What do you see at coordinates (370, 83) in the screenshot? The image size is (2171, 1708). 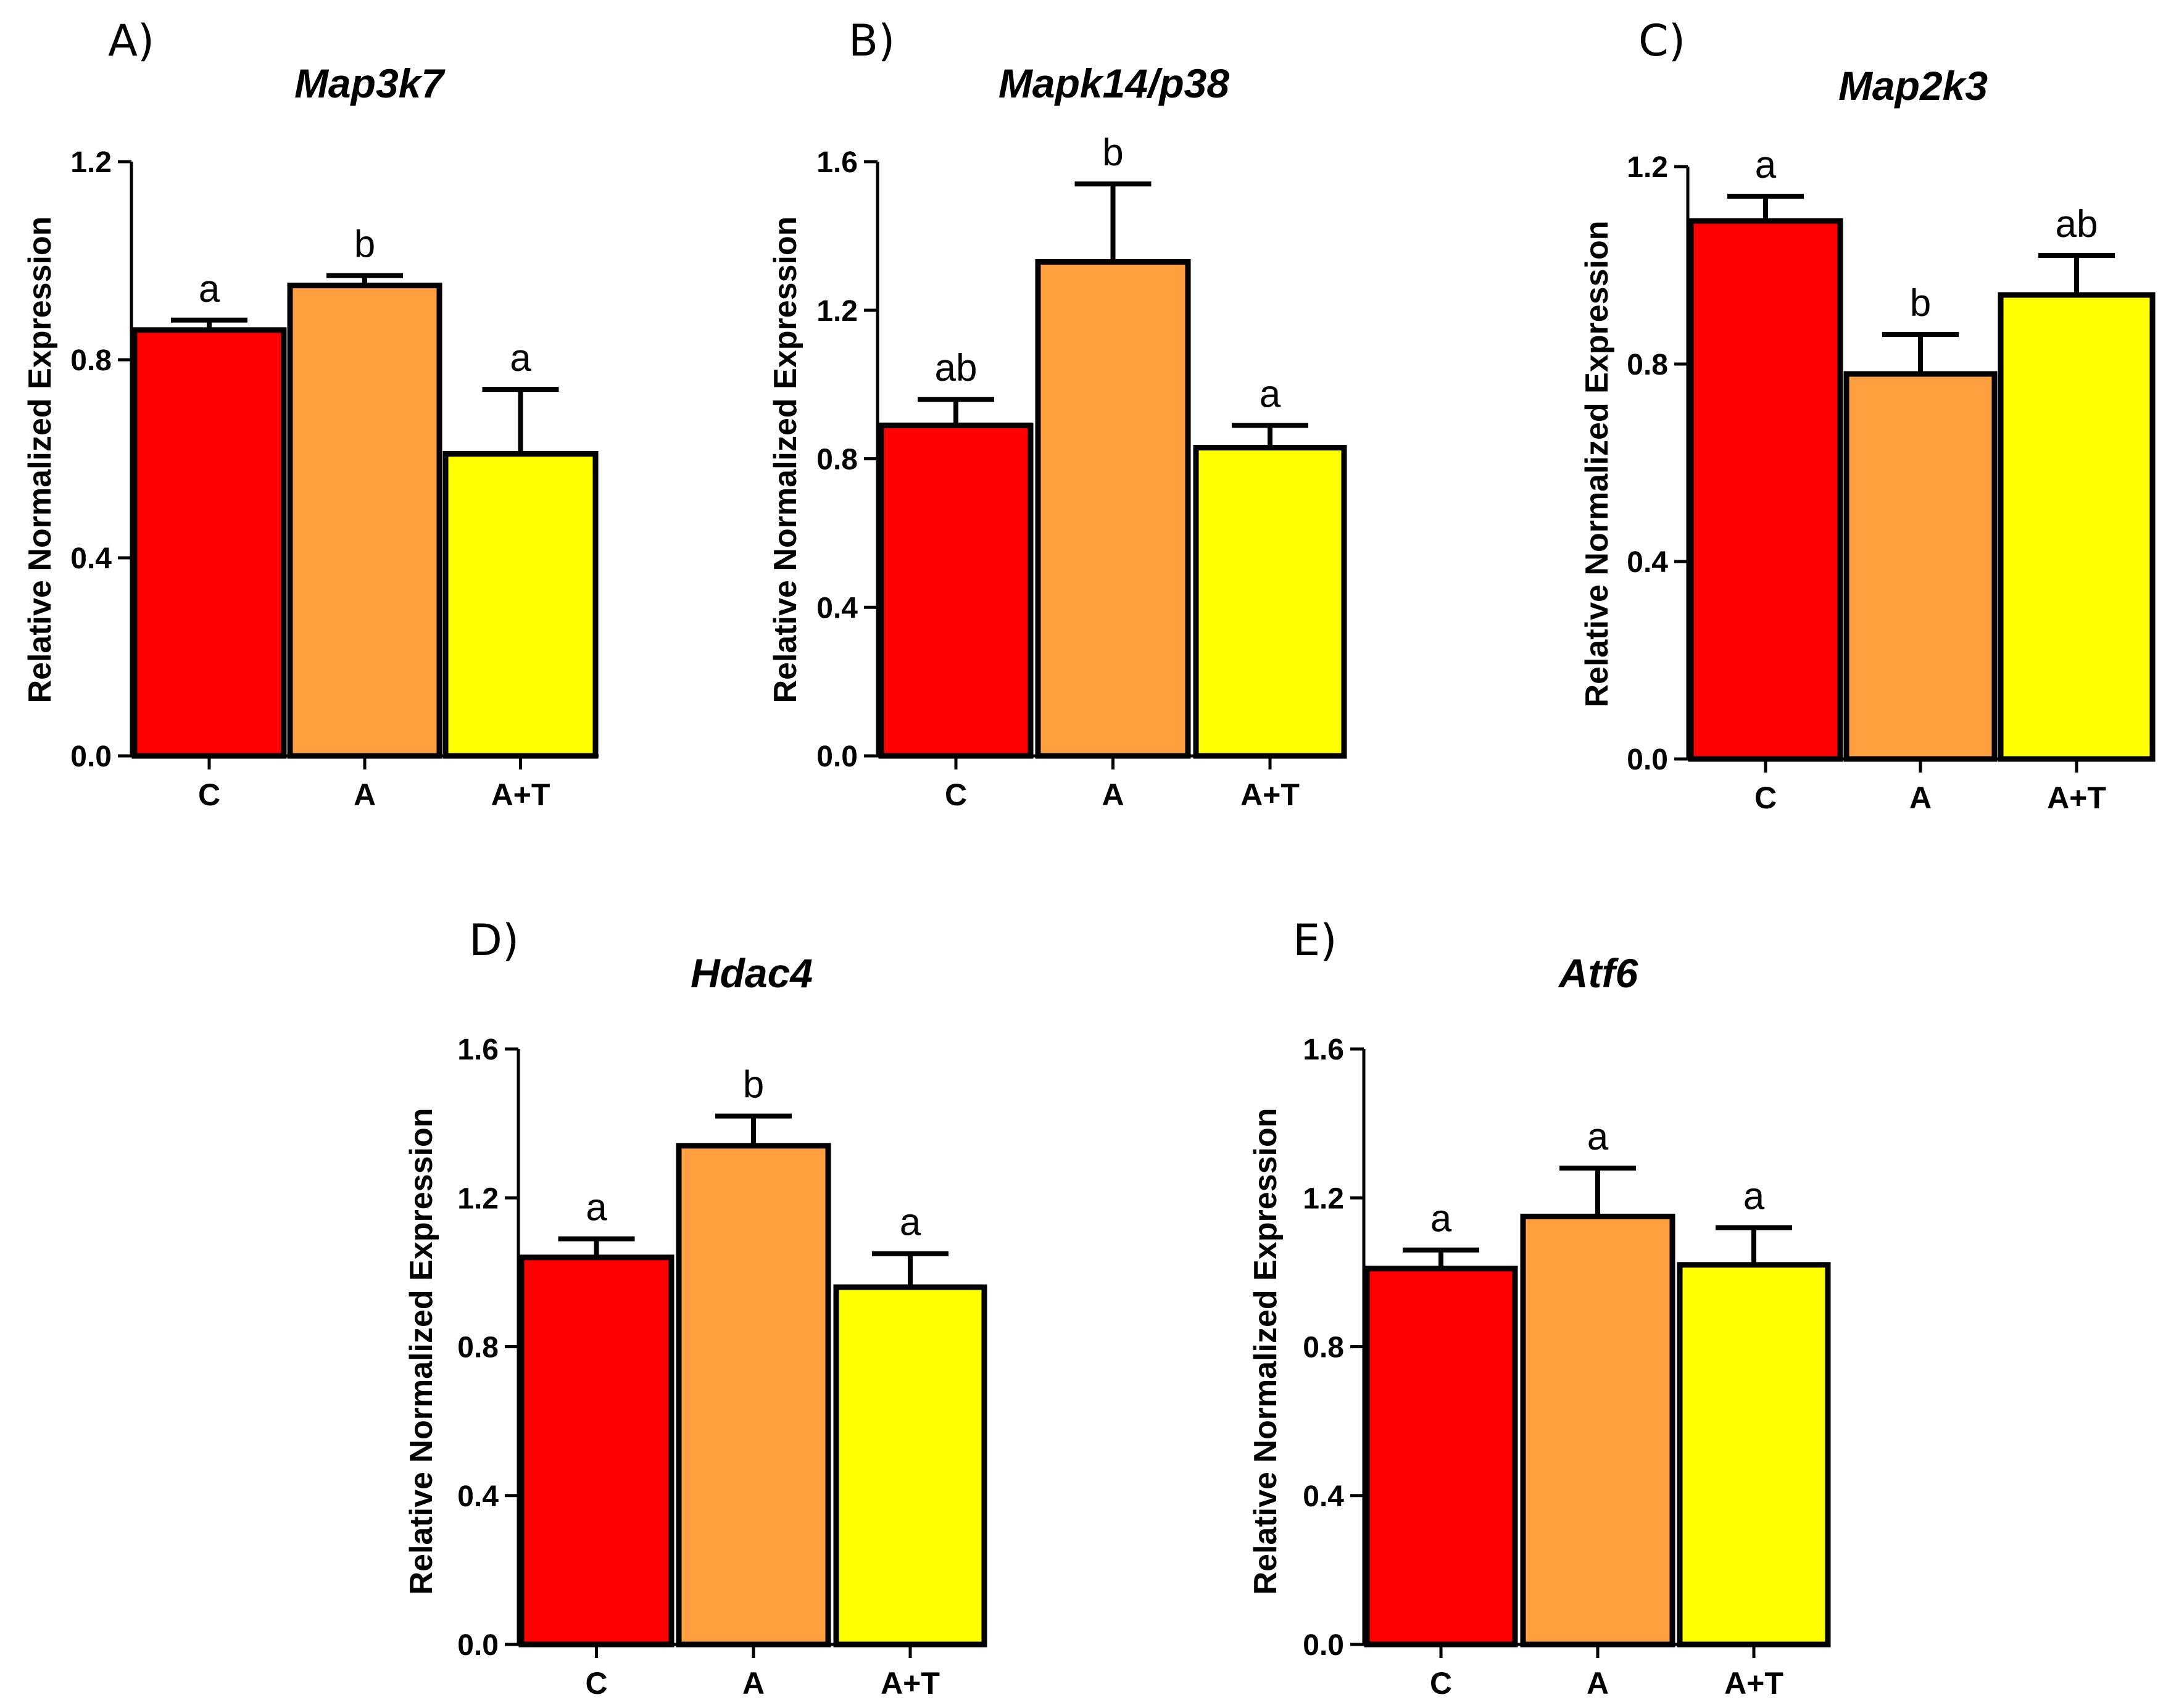 I see `chart-title: Map3k7` at bounding box center [370, 83].